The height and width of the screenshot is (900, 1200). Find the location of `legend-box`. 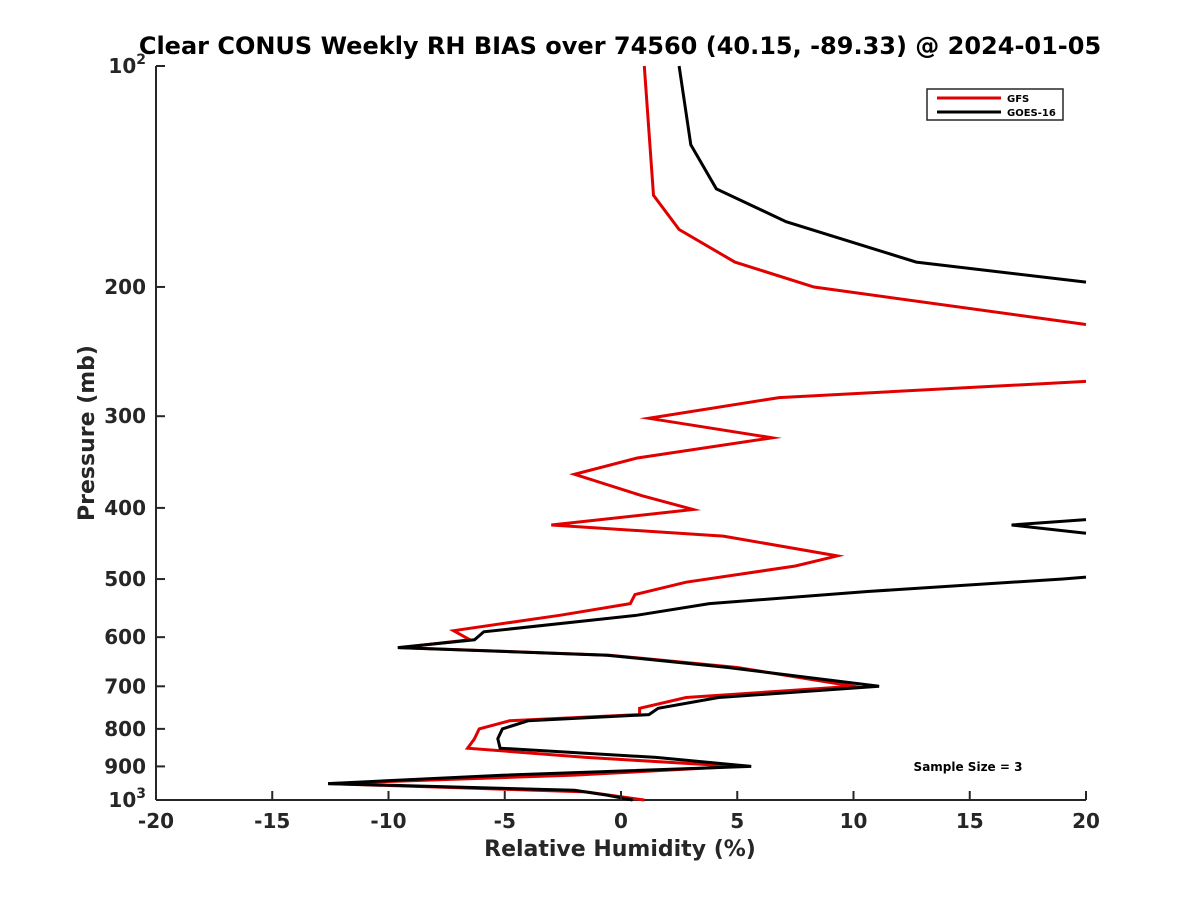

legend-box is located at coordinates (995, 104).